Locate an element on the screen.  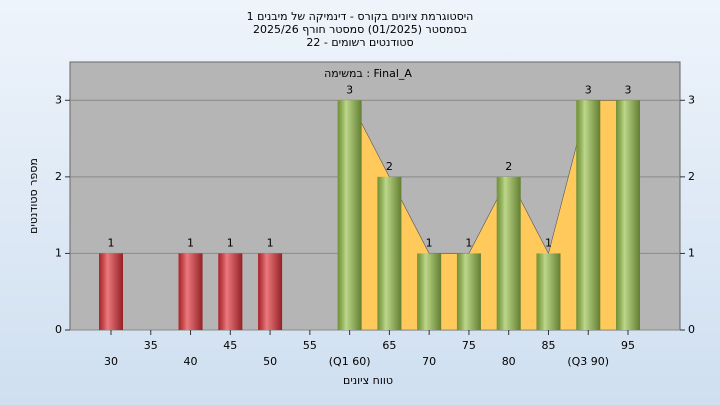
y2-tick-label: 0 is located at coordinates (691, 329).